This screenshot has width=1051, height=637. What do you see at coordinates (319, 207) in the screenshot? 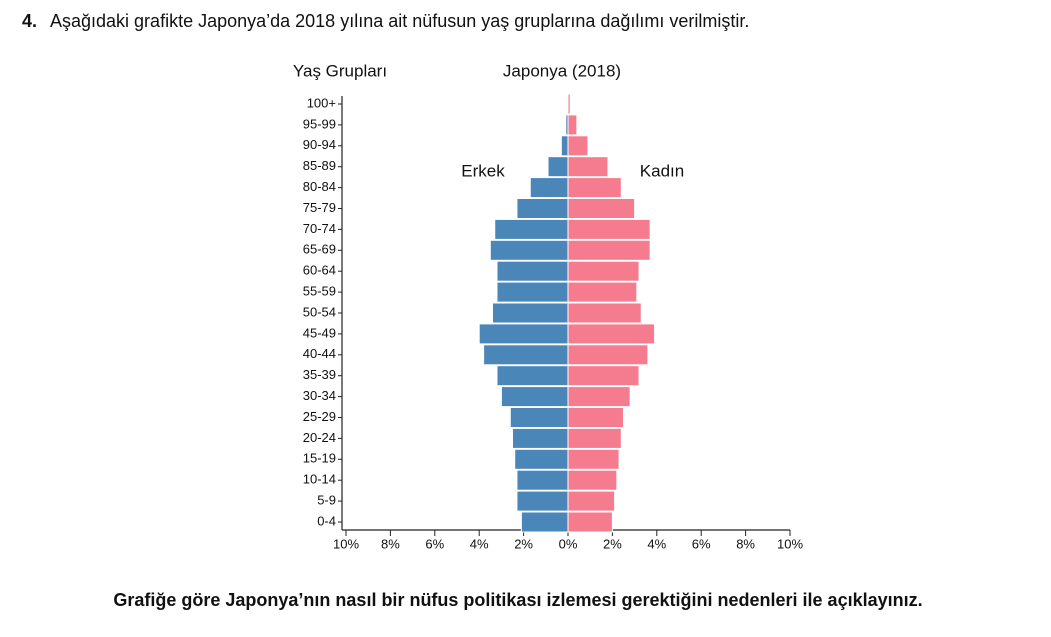
I see `y-tick-label: 75-79` at bounding box center [319, 207].